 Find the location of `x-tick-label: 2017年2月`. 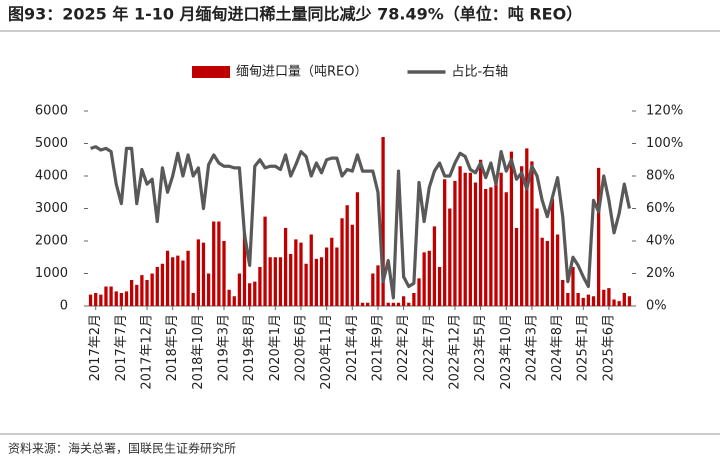

x-tick-label: 2017年2月 is located at coordinates (95, 347).